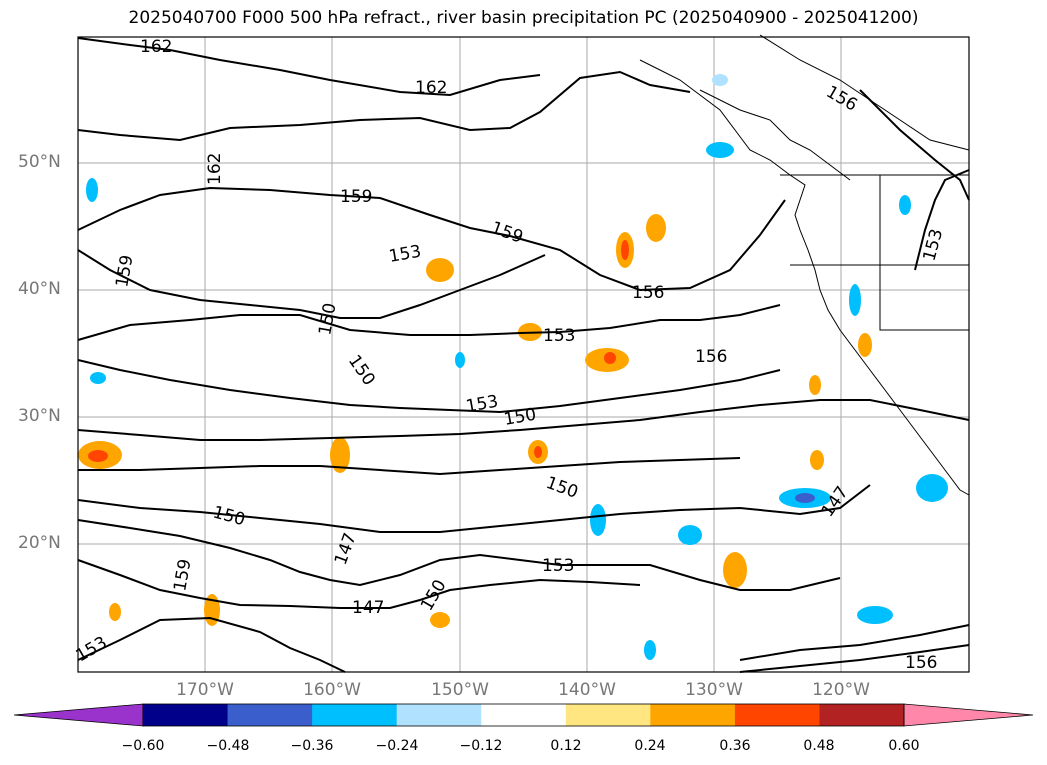 The image size is (1047, 765). What do you see at coordinates (587, 690) in the screenshot?
I see `lon-label-140w: 140°W` at bounding box center [587, 690].